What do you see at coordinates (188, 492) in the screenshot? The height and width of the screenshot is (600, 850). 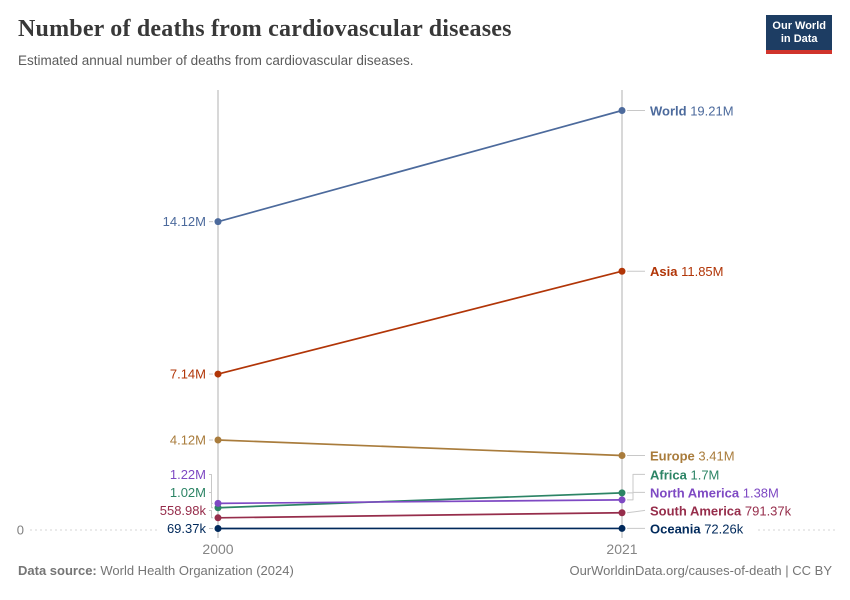 I see `start-value-label-africa: 1.02M` at bounding box center [188, 492].